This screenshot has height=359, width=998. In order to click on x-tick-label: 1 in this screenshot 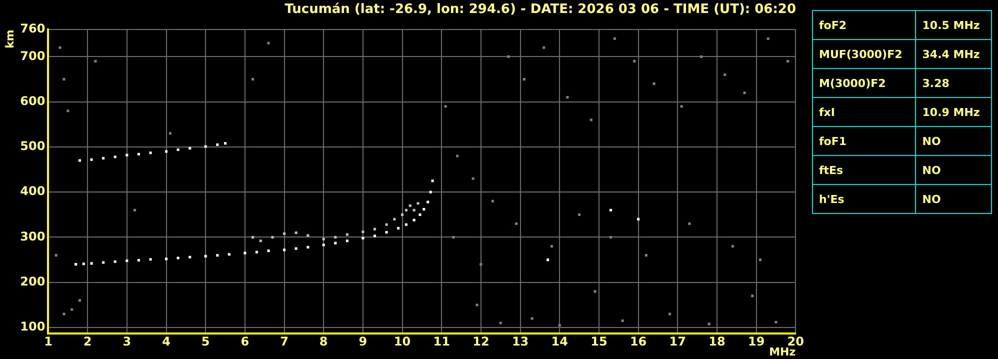, I will do `click(48, 341)`.